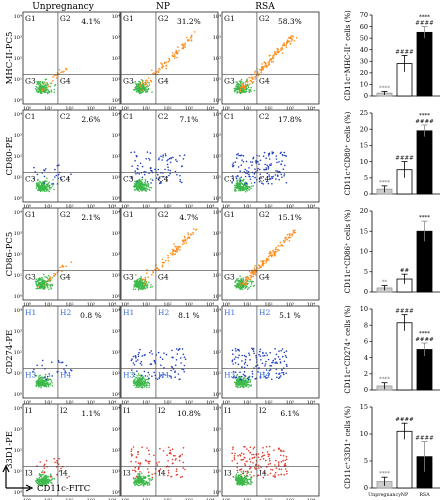  Describe the element at coordinates (290, 21) in the screenshot. I see `quadrant-percent: 58.3%` at that location.